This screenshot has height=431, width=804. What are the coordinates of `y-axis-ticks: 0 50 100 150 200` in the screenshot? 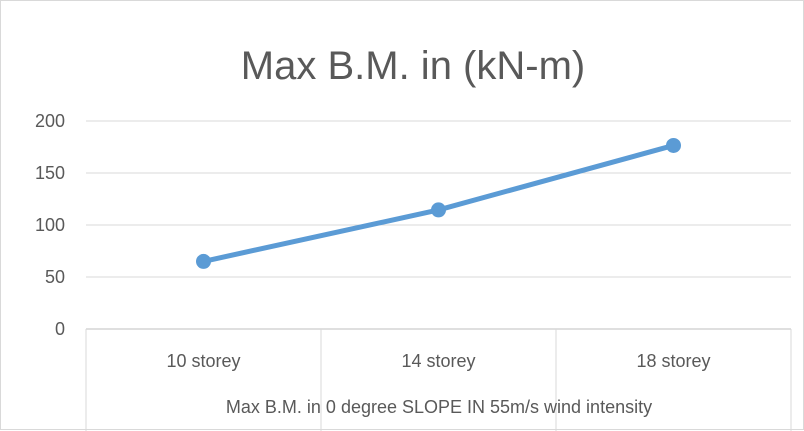 It's located at (50, 225).